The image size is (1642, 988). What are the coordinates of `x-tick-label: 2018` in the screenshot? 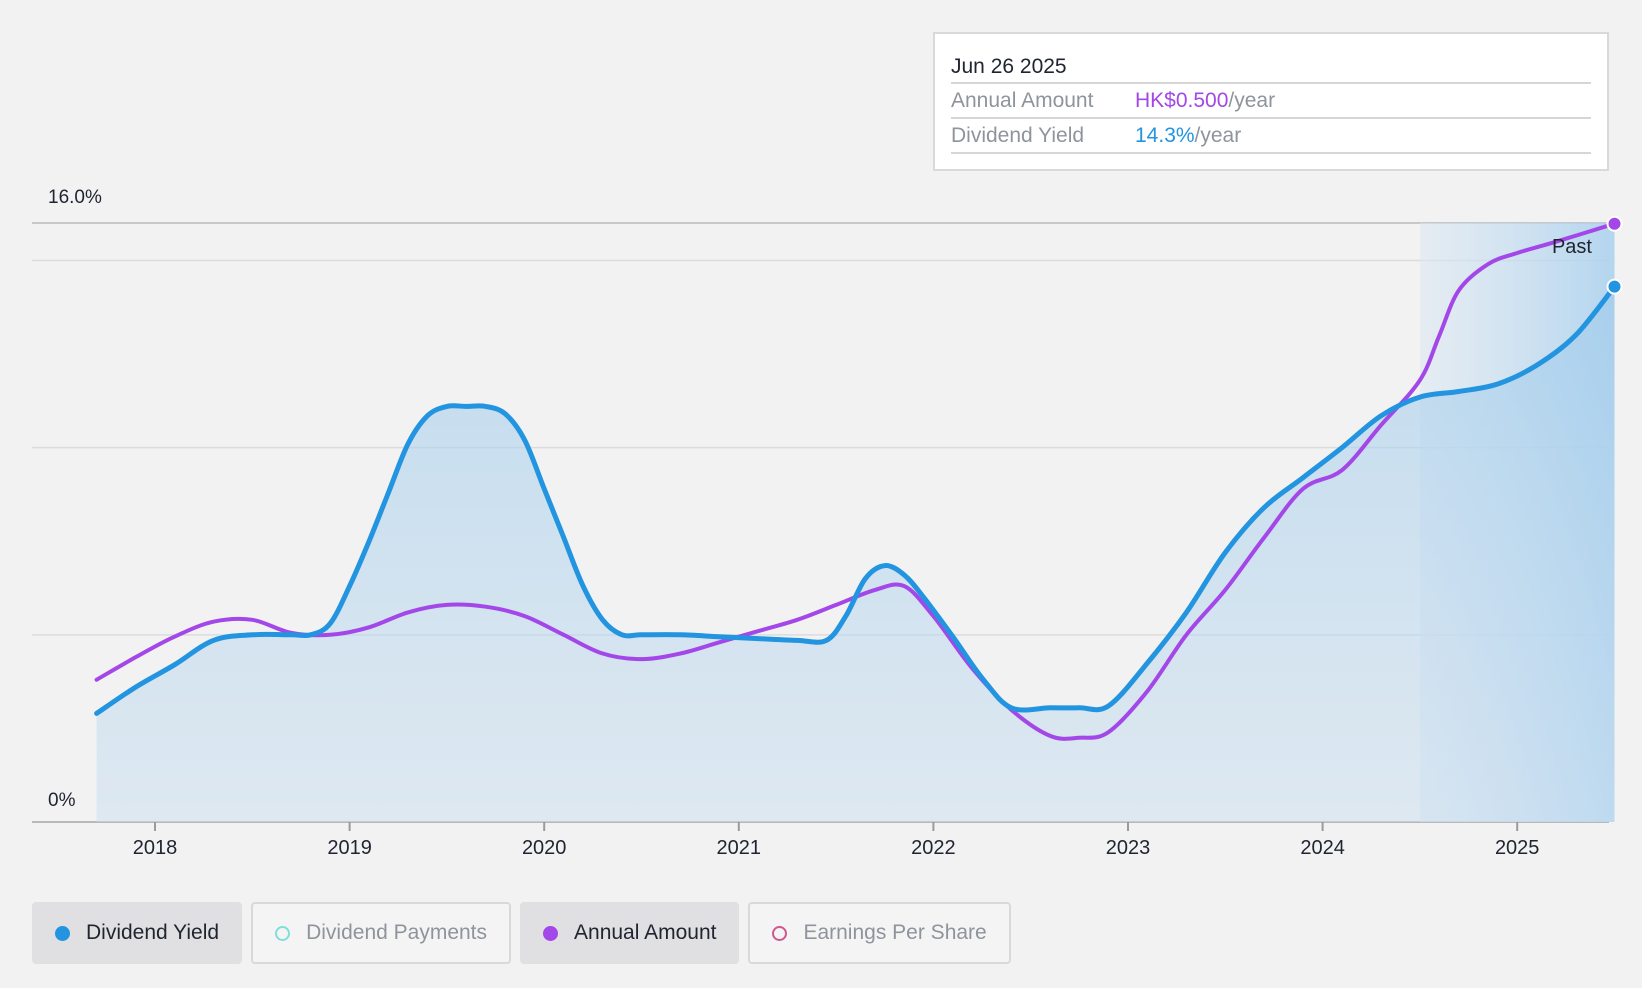 It's located at (155, 848).